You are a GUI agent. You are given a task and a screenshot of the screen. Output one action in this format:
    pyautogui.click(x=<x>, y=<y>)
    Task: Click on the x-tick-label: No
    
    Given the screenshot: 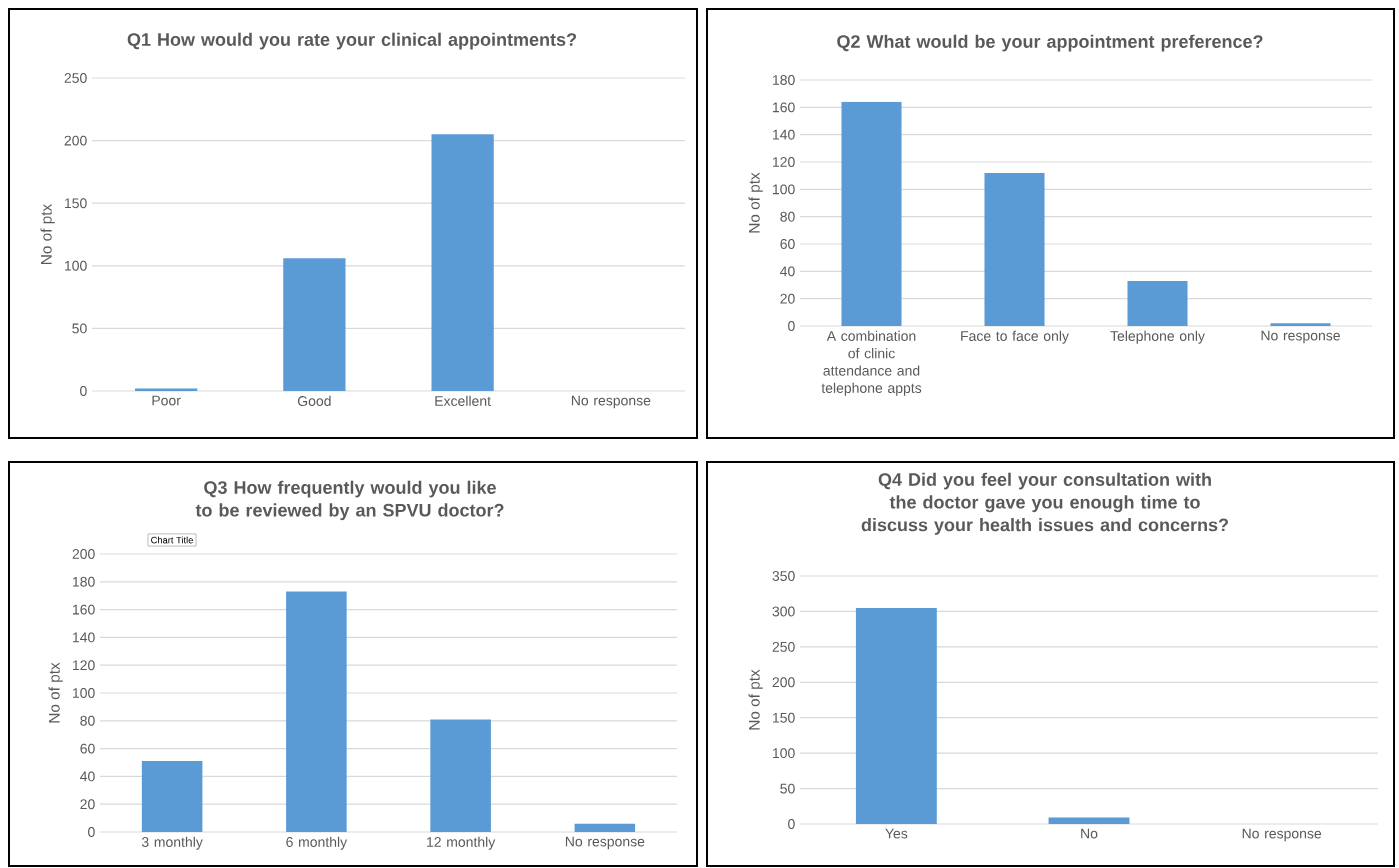 What is the action you would take?
    pyautogui.click(x=1089, y=833)
    